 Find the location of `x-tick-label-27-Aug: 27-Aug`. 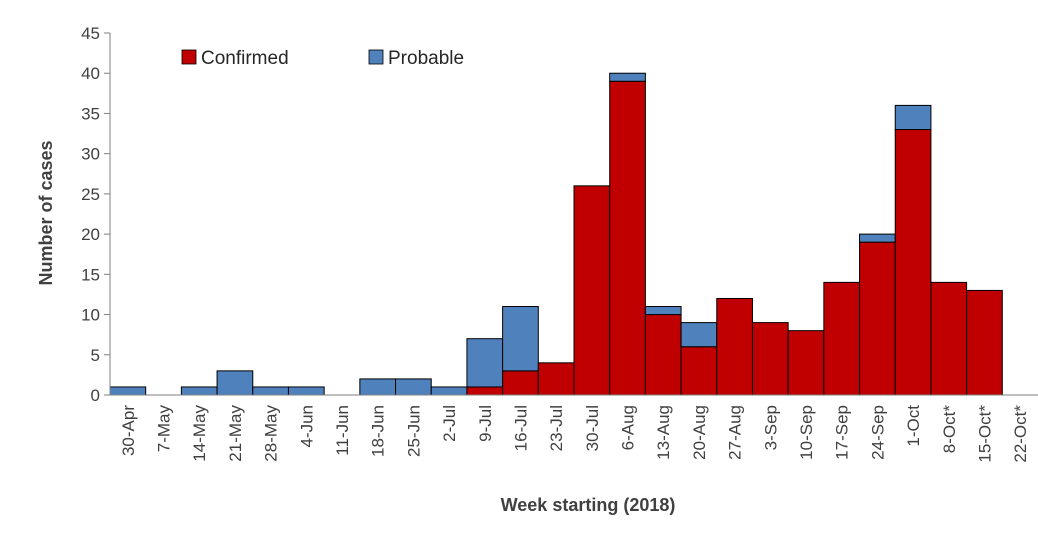

x-tick-label-27-Aug: 27-Aug is located at coordinates (735, 432).